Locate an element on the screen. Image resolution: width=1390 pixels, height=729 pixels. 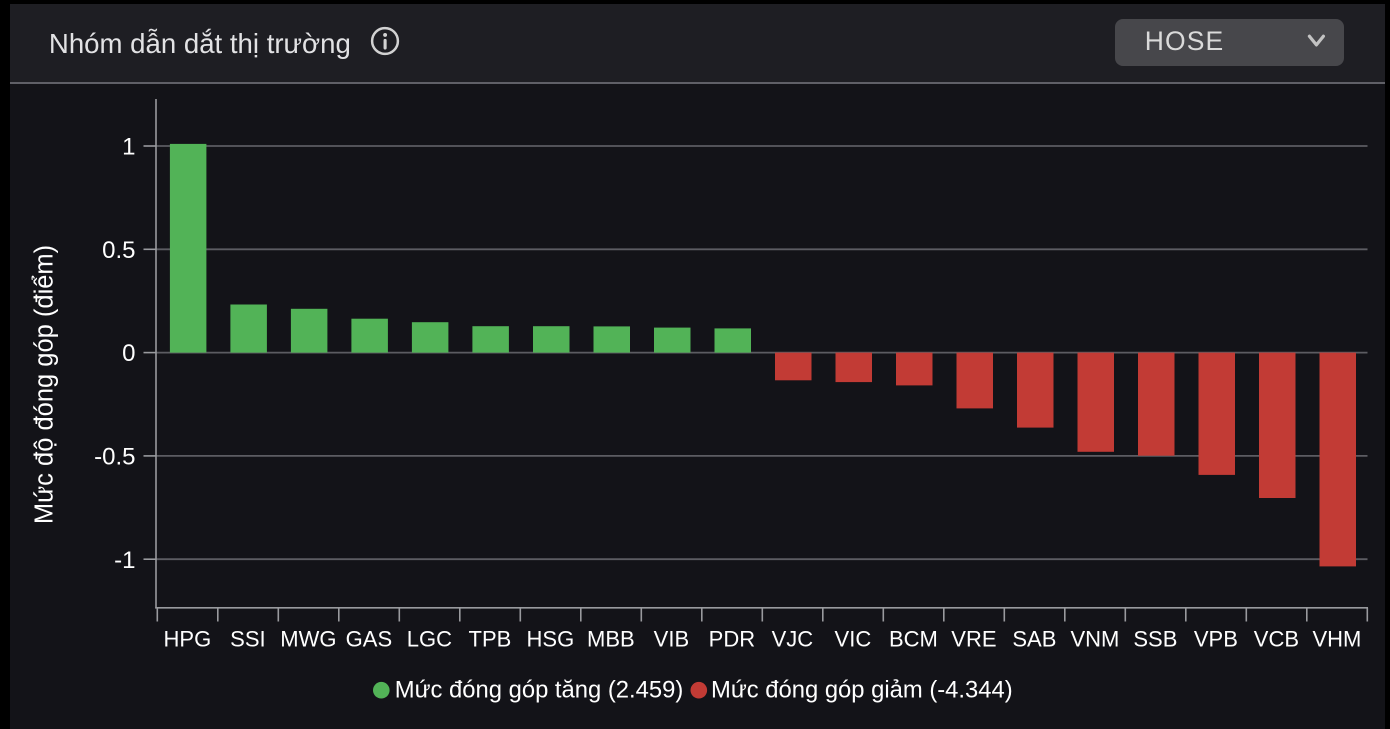
svg-text: VJC is located at coordinates (793, 639).